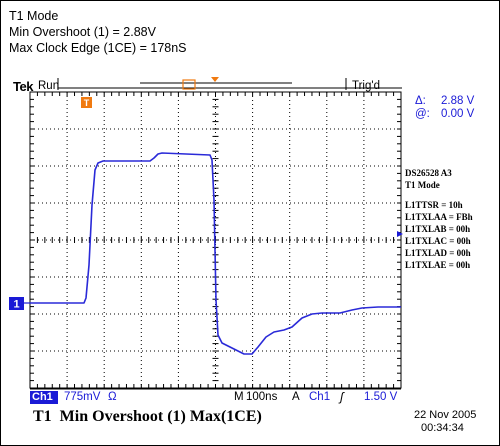 The width and height of the screenshot is (500, 446). I want to click on register-line: L1TXLAC = 00h, so click(438, 241).